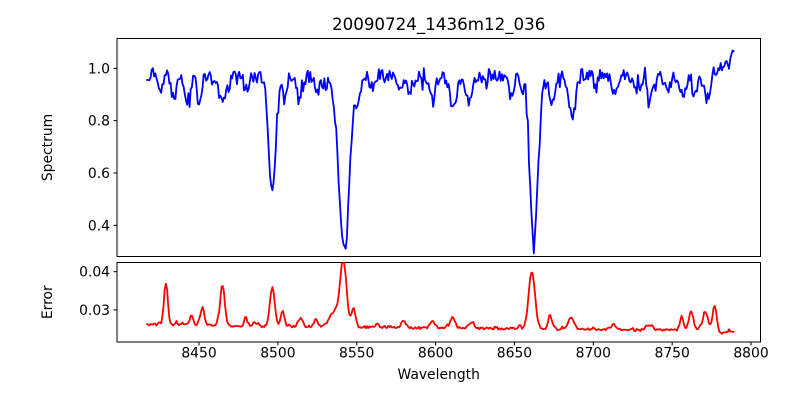  Describe the element at coordinates (99, 69) in the screenshot. I see `spectrum-y-tick-label: 1.0` at that location.